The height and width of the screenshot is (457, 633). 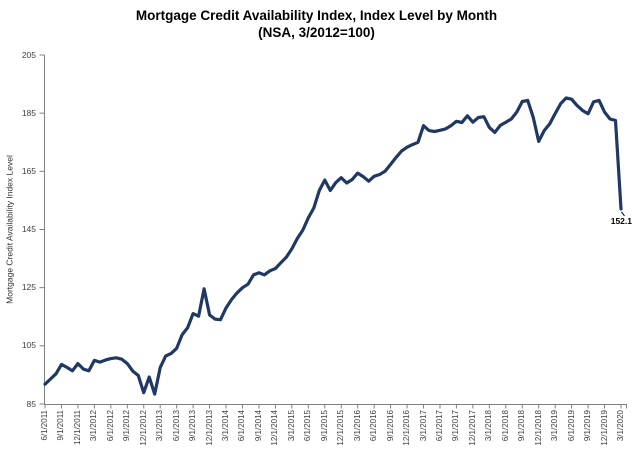 I want to click on x-tick-label: 3/1/2013, so click(x=160, y=426).